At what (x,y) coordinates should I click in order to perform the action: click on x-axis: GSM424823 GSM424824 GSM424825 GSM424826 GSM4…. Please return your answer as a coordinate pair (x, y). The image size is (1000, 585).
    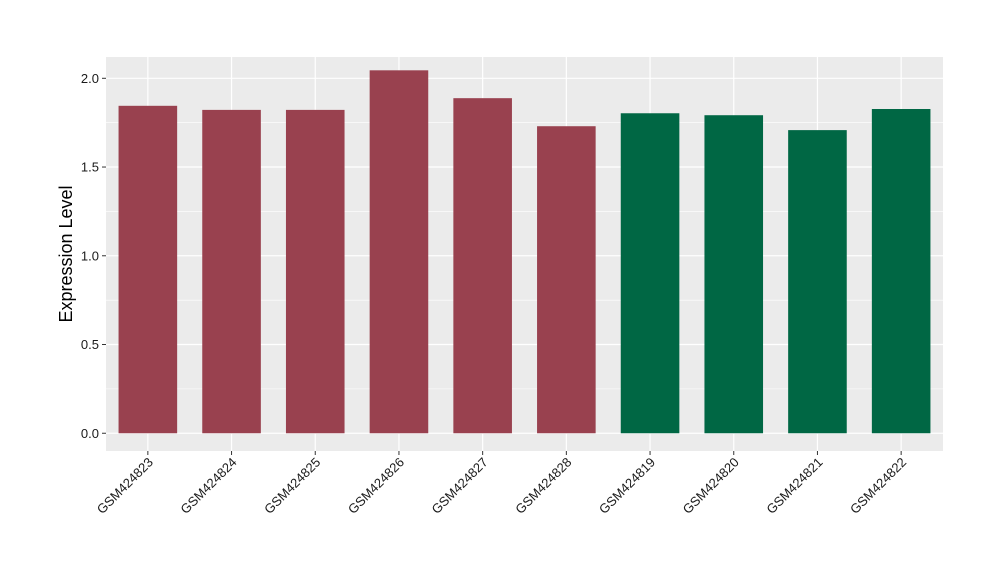
    Looking at the image, I should click on (501, 484).